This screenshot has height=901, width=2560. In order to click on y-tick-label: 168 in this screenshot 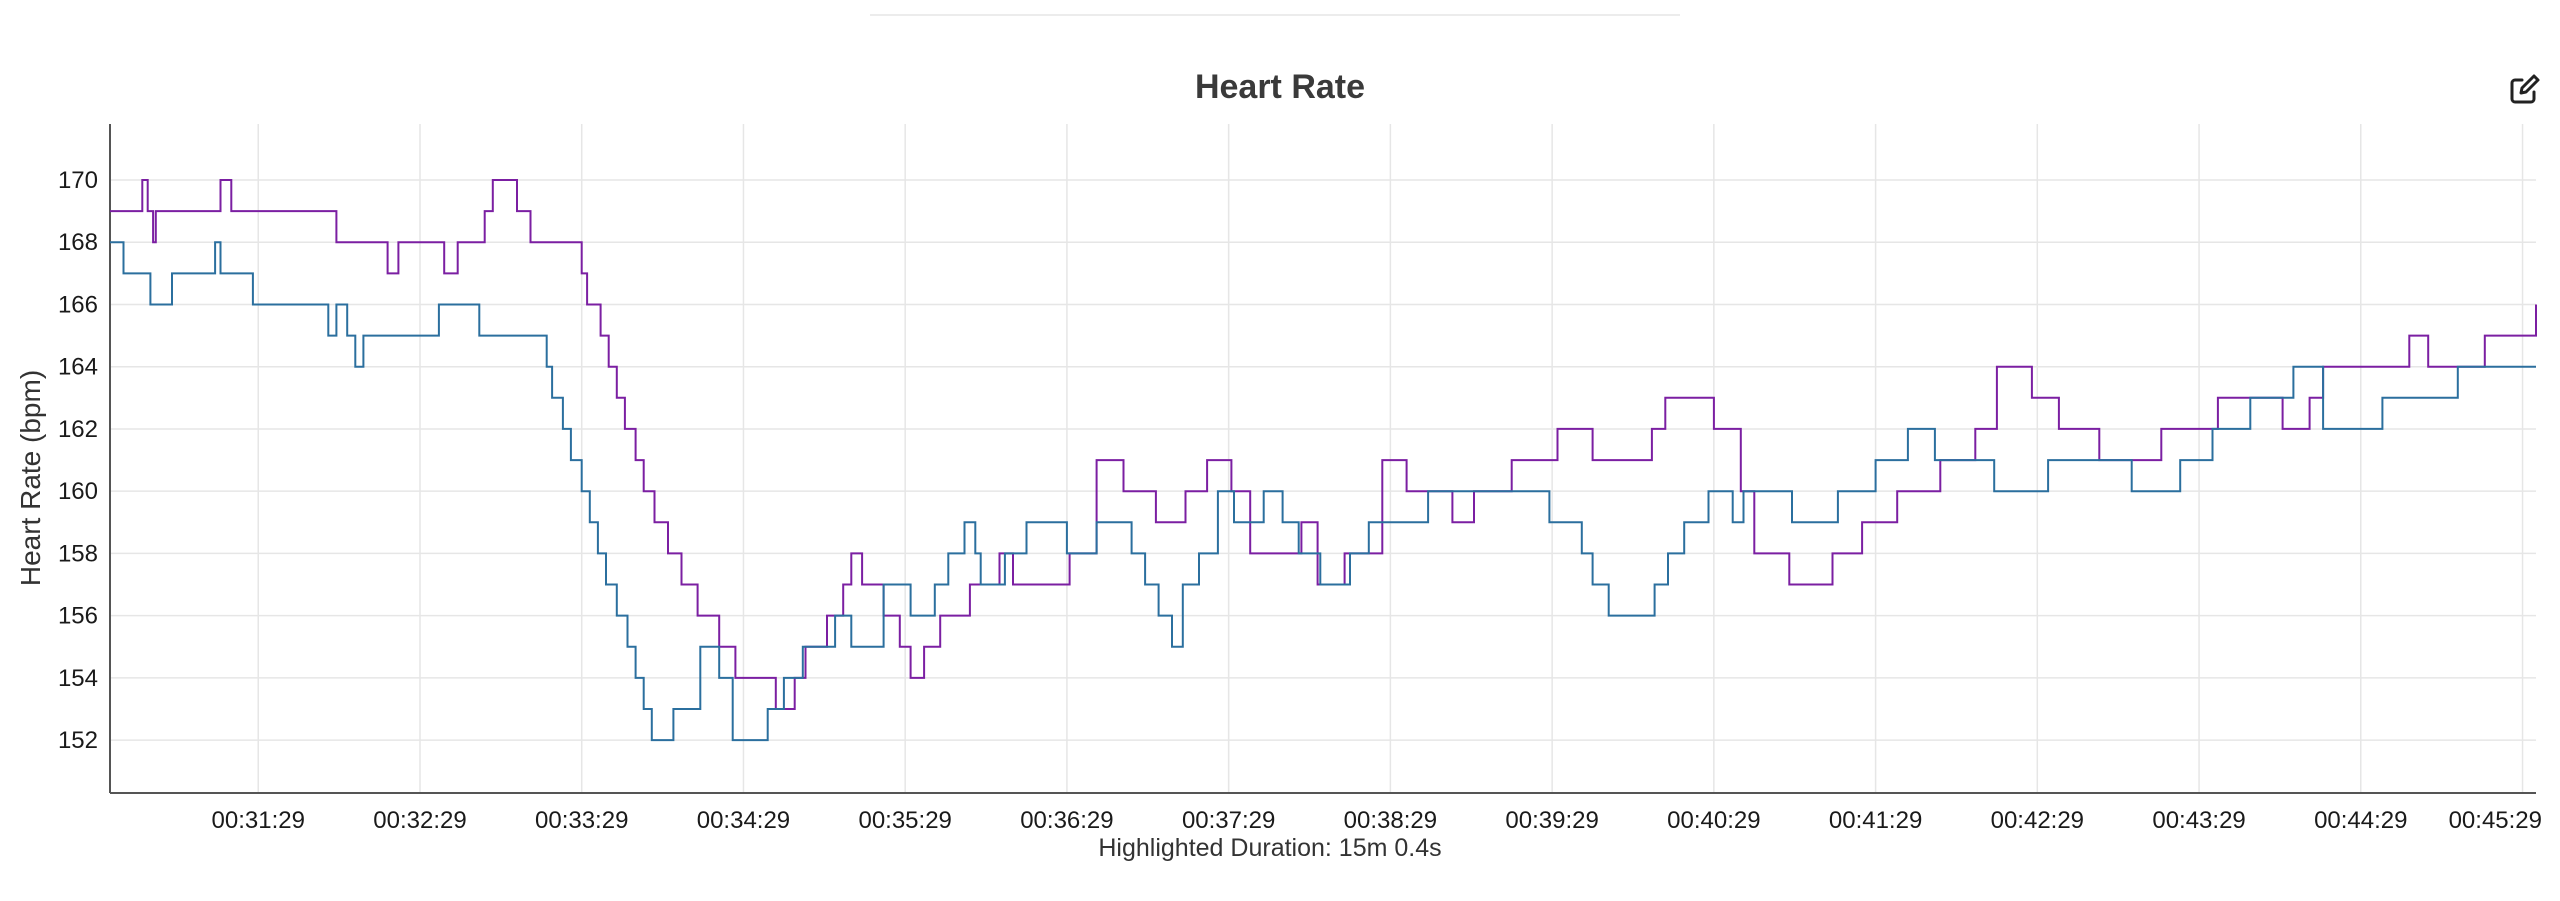, I will do `click(78, 242)`.